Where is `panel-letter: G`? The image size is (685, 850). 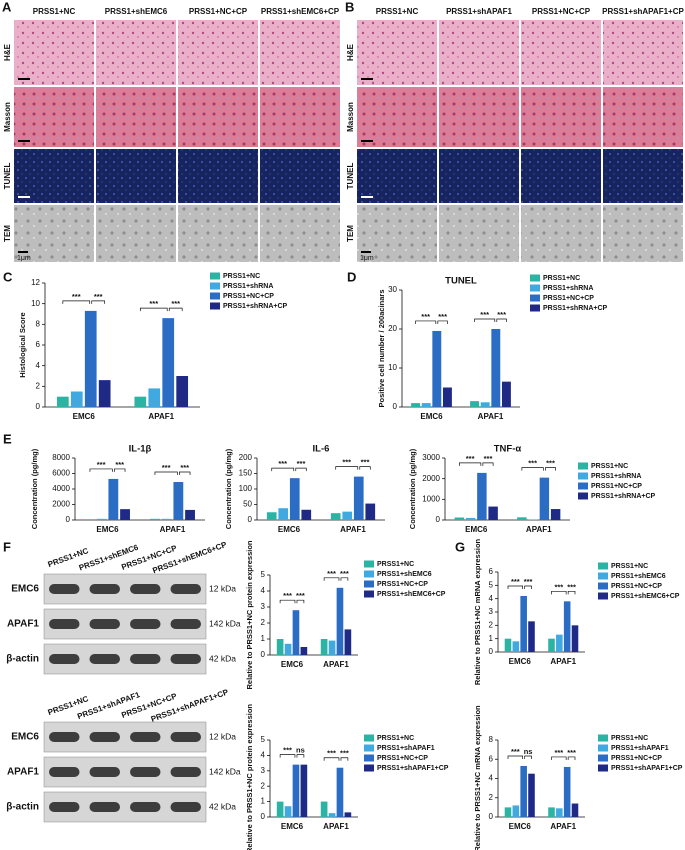
panel-letter: G is located at coordinates (460, 546).